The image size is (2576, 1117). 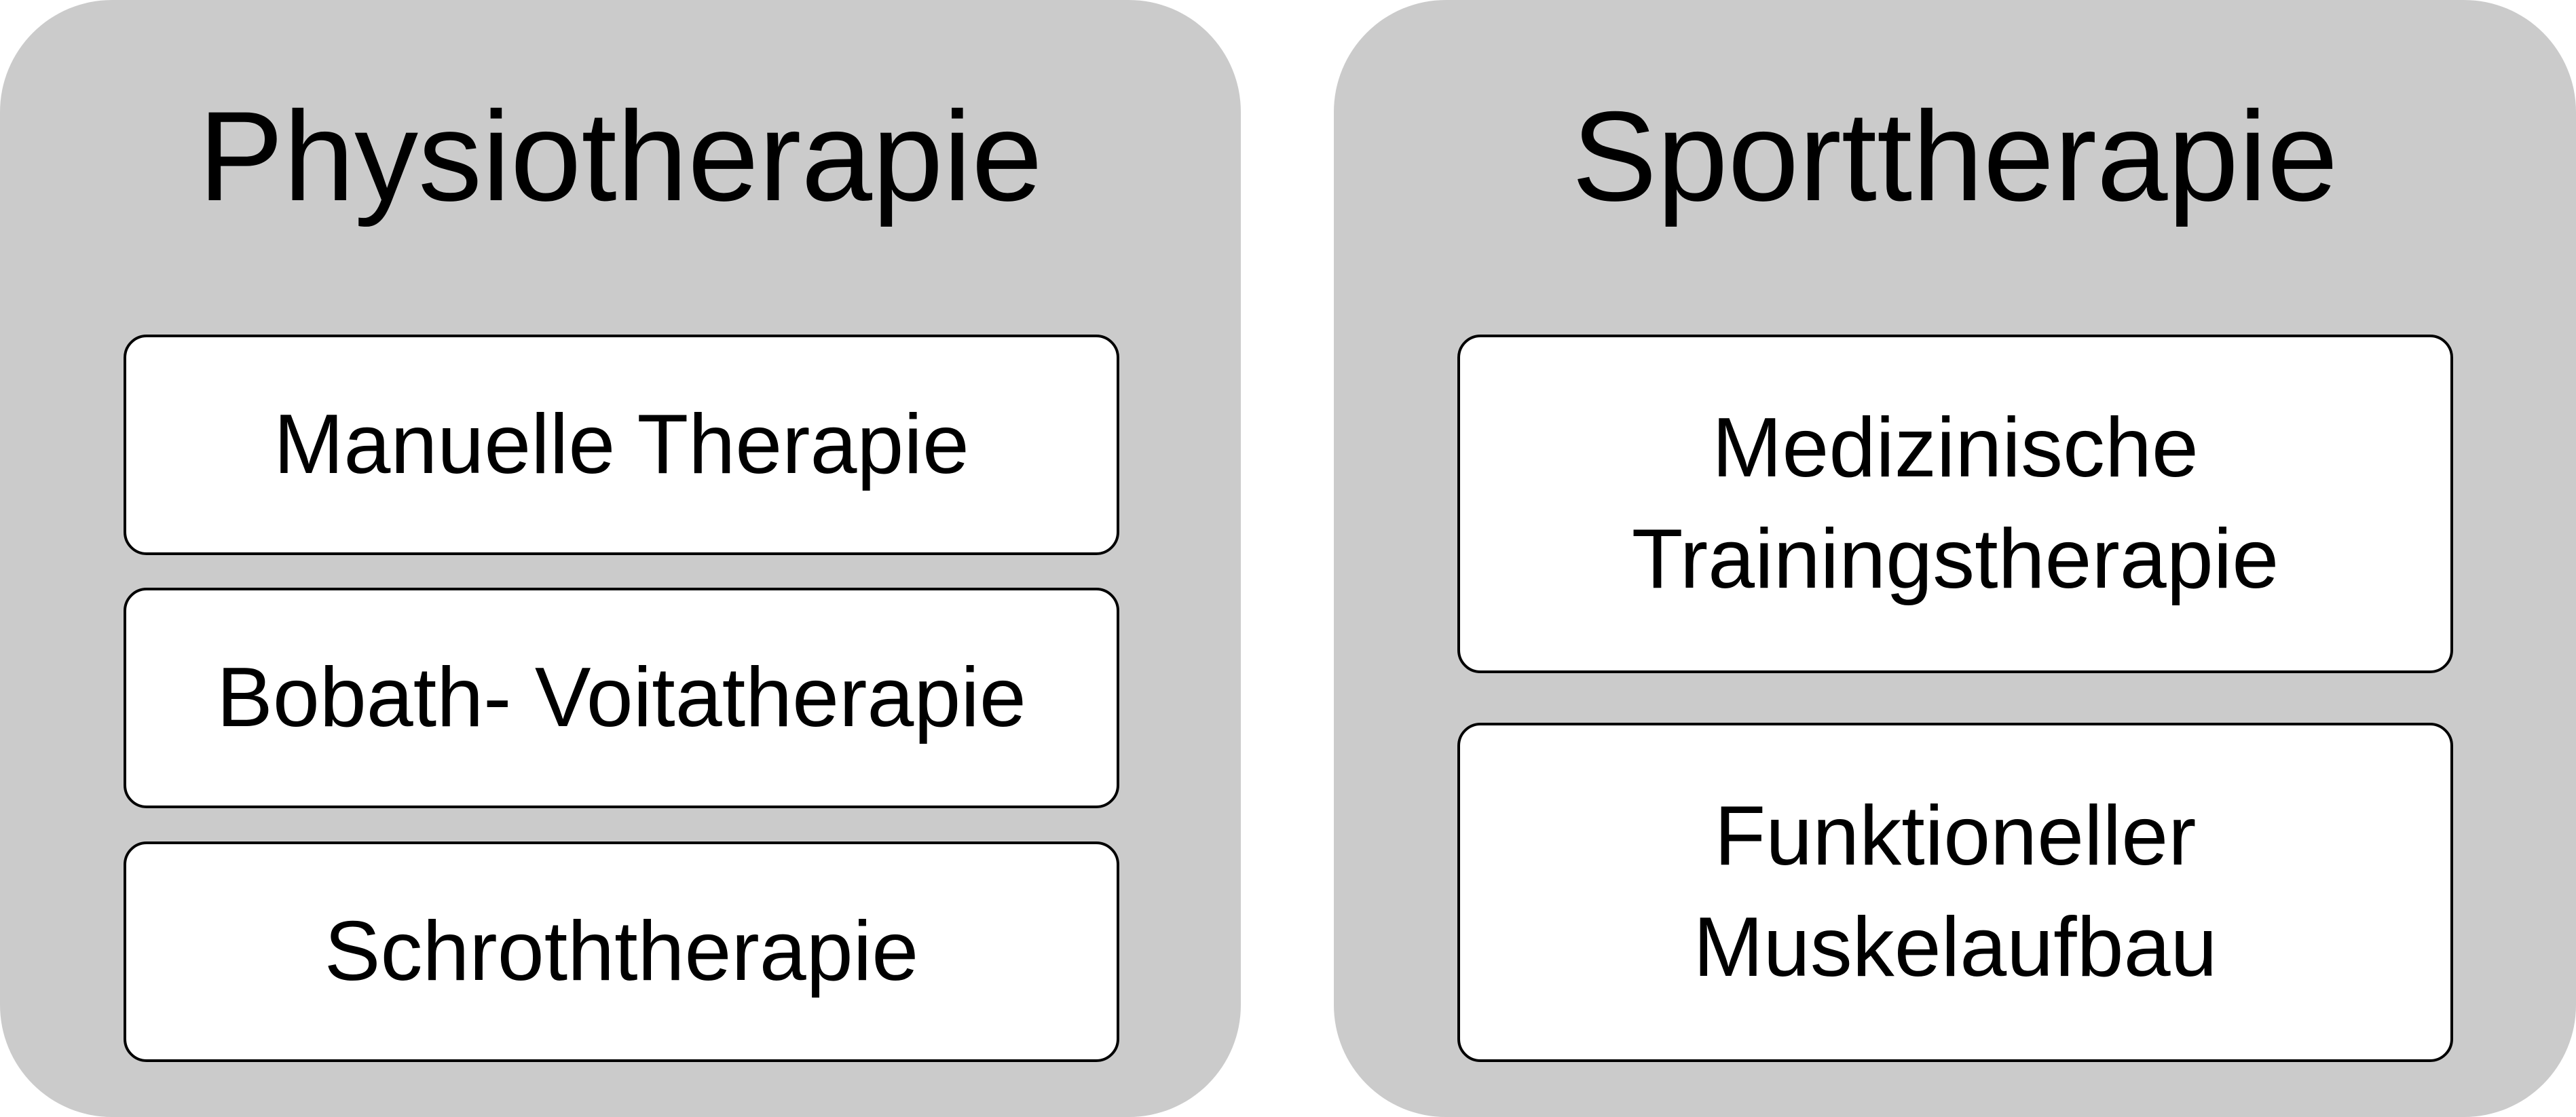 I want to click on funktioneller-muskelaufbau-box: Funktioneller Muskelaufbau, so click(x=1955, y=892).